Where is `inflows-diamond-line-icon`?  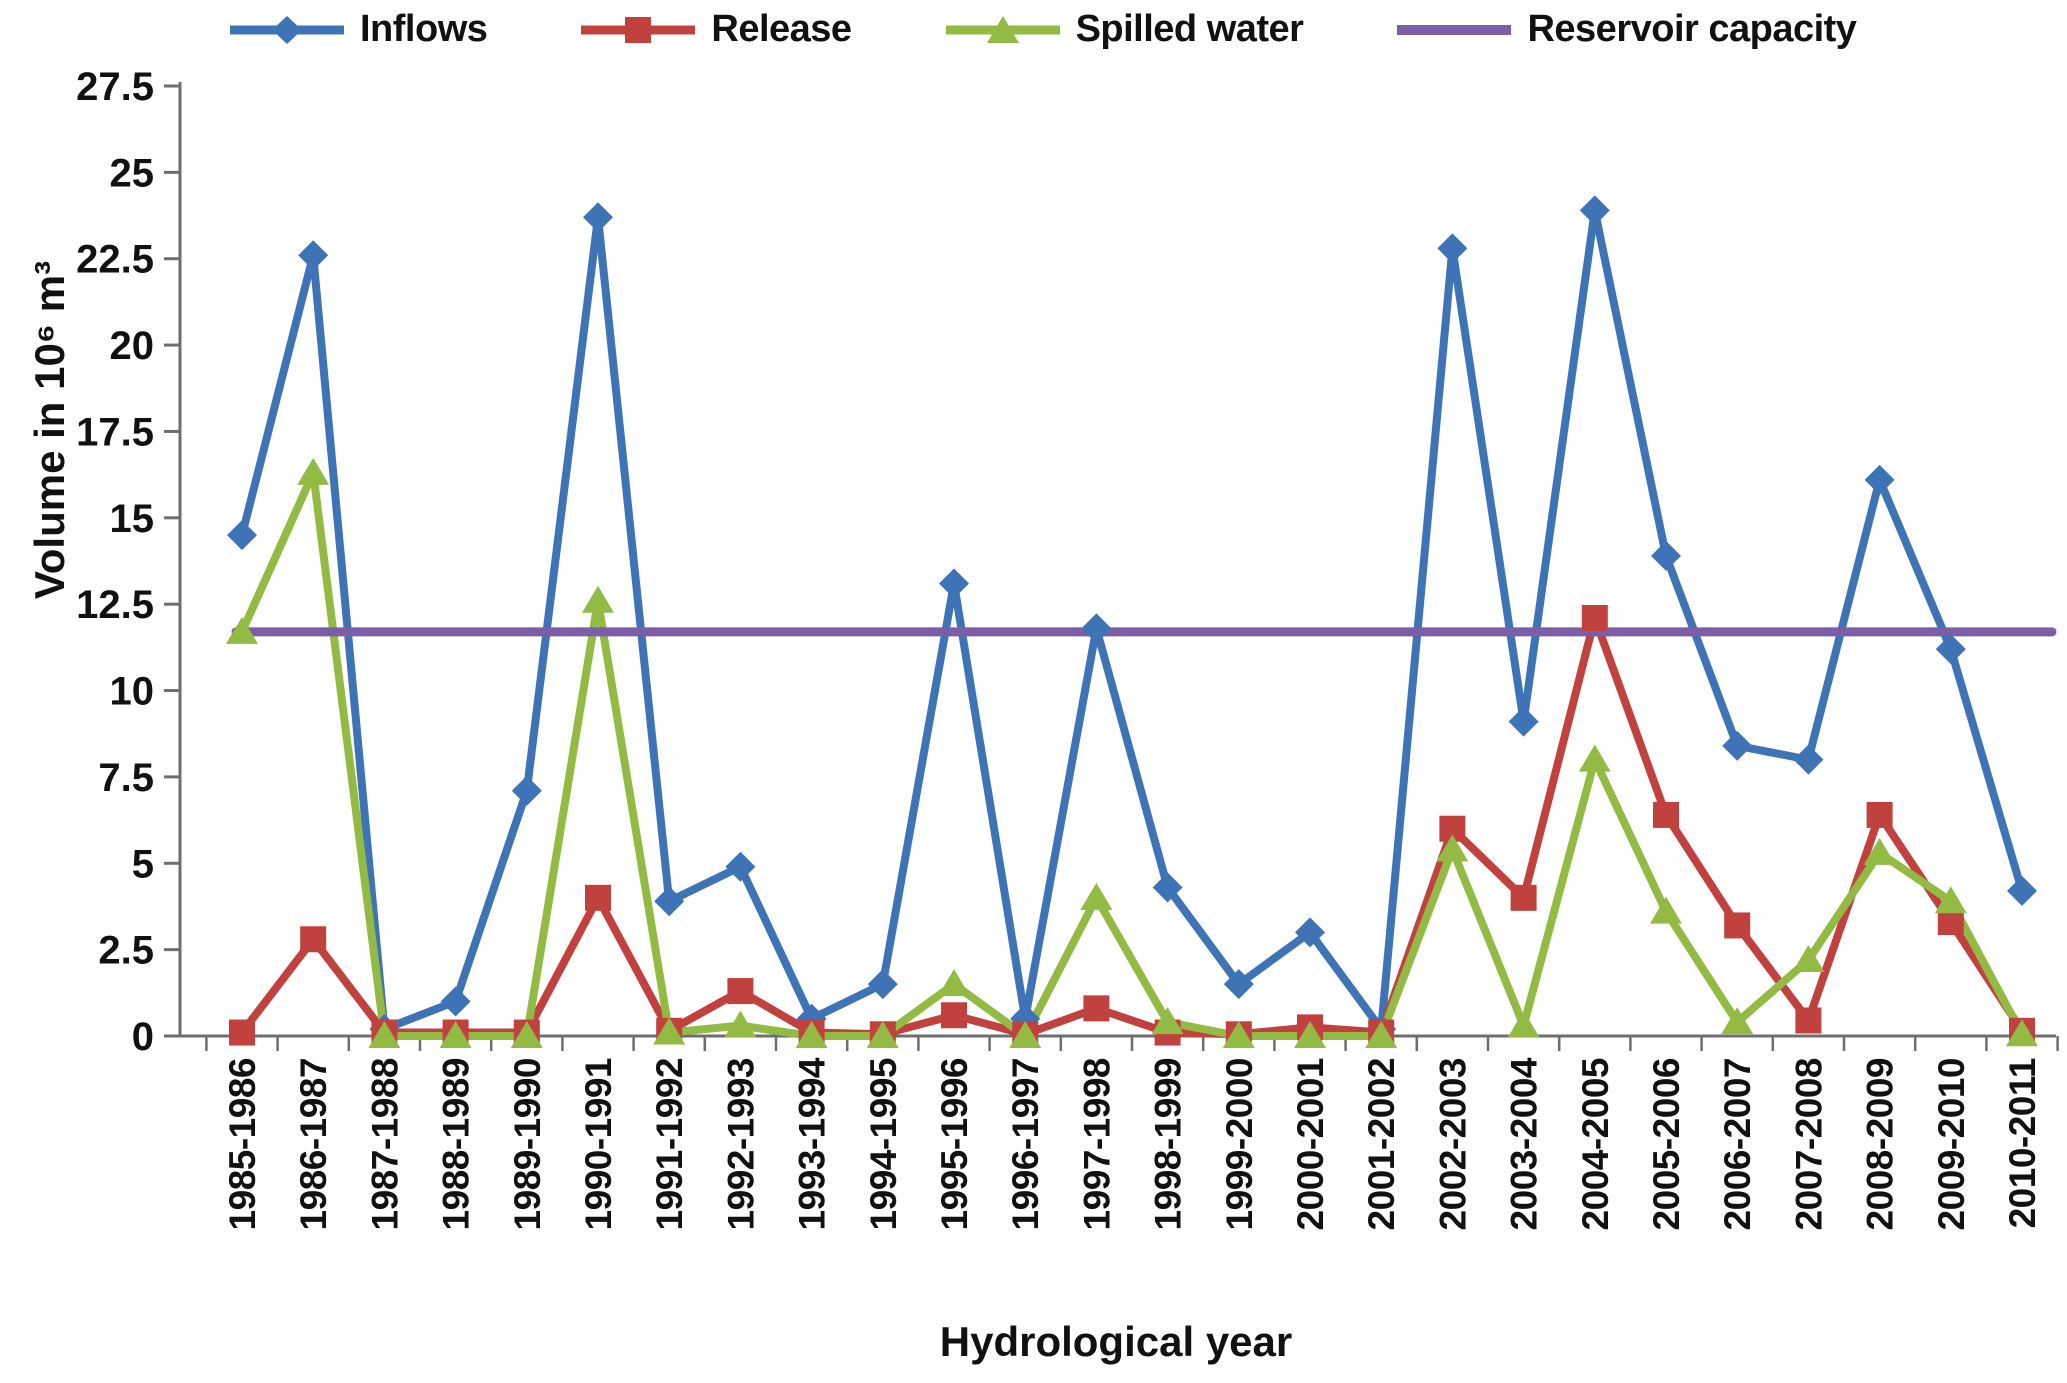 inflows-diamond-line-icon is located at coordinates (287, 29).